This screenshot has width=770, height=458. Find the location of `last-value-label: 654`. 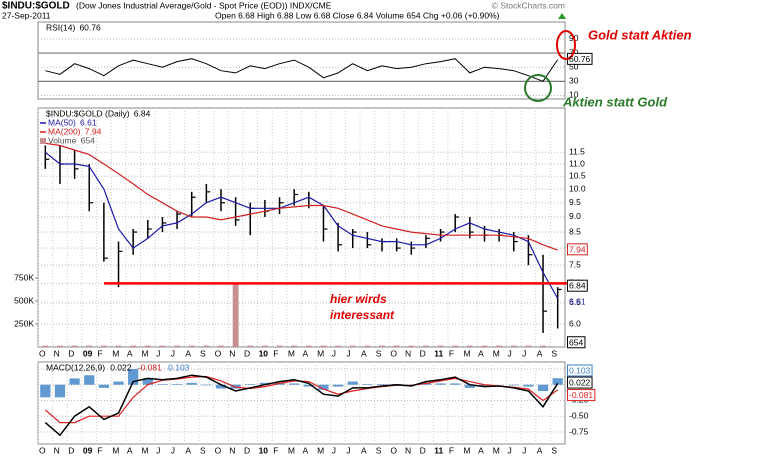

last-value-label: 654 is located at coordinates (576, 342).